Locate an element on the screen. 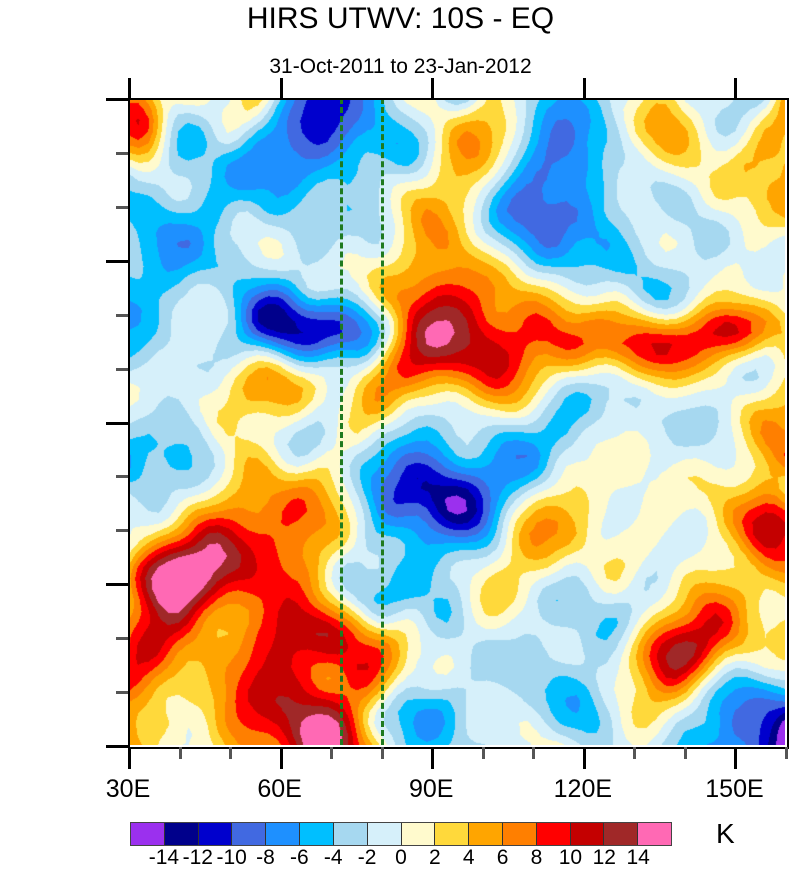  x-tick-label: 60E is located at coordinates (279, 789).